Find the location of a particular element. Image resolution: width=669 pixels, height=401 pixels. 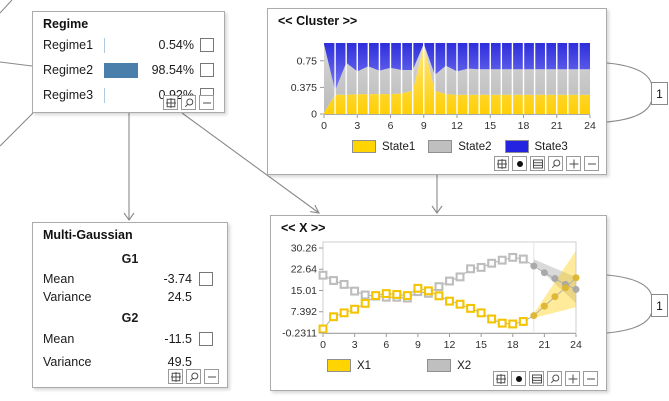

svg-text: 24 is located at coordinates (590, 126).